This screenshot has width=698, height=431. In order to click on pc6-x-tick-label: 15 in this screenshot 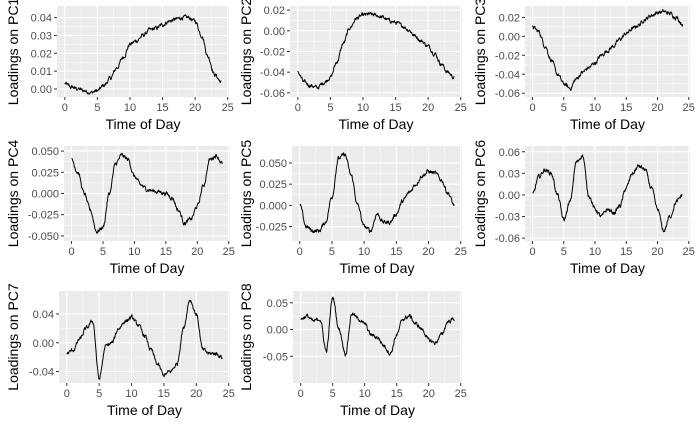, I will do `click(626, 252)`.